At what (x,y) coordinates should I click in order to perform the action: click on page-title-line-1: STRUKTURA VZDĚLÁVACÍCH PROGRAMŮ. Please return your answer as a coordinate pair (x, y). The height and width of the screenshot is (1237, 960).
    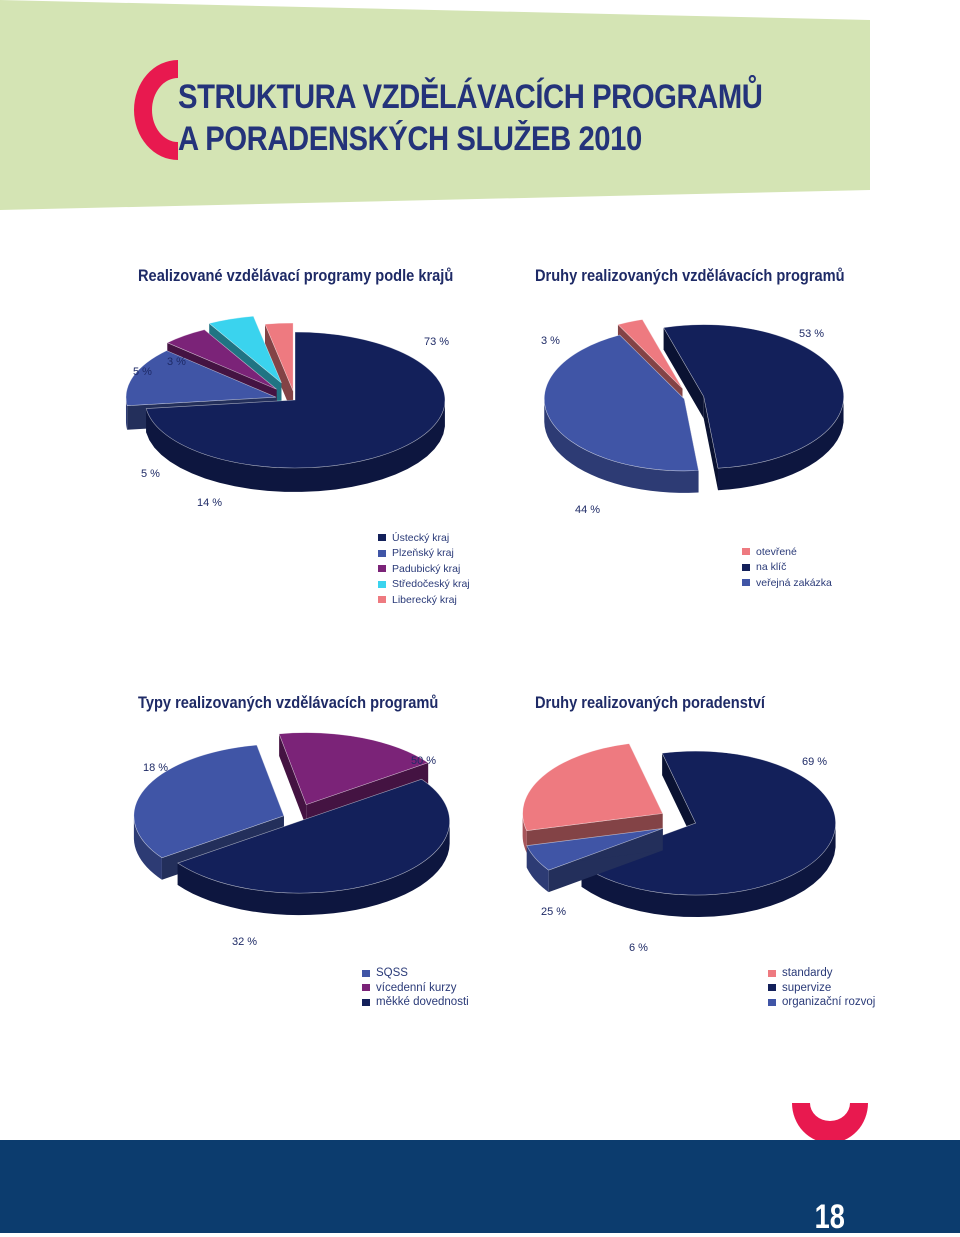
    Looking at the image, I should click on (470, 97).